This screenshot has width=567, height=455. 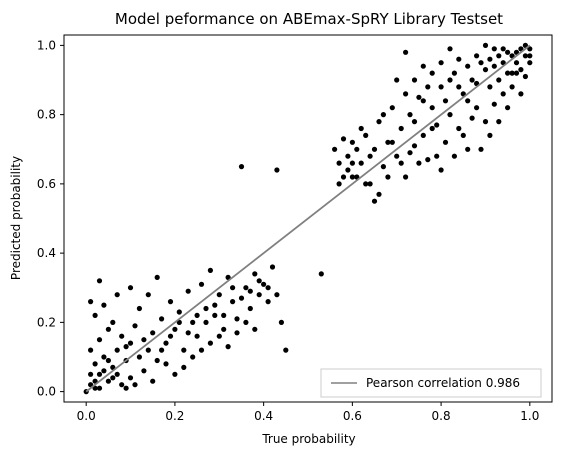 I want to click on y-tick-label: 0.0, so click(x=46, y=392).